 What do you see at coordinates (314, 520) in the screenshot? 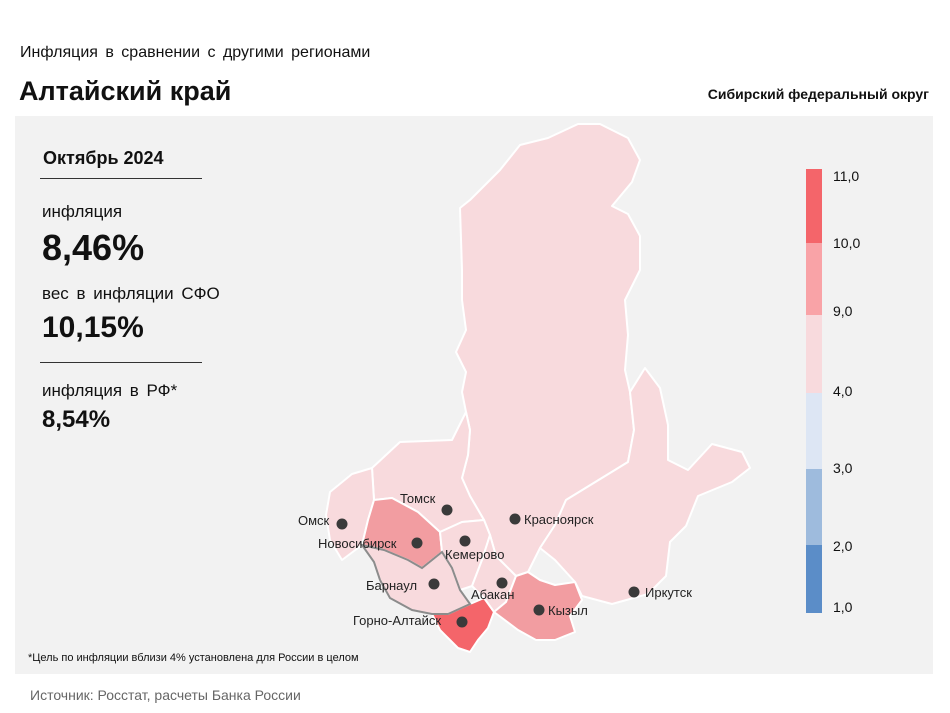
I see `city-label-omsk: Омск` at bounding box center [314, 520].